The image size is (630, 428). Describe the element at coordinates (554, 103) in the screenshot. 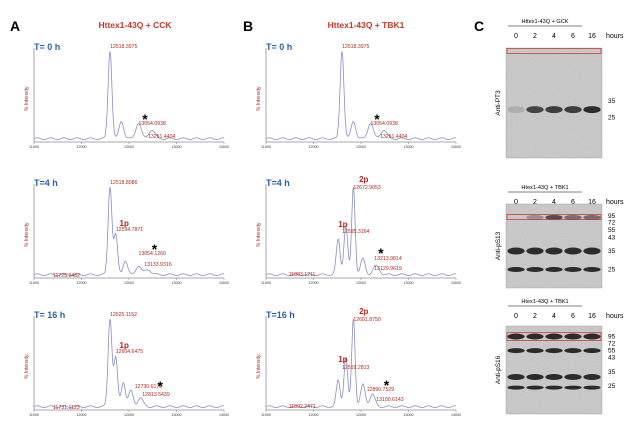

I see `membrane-grain` at that location.